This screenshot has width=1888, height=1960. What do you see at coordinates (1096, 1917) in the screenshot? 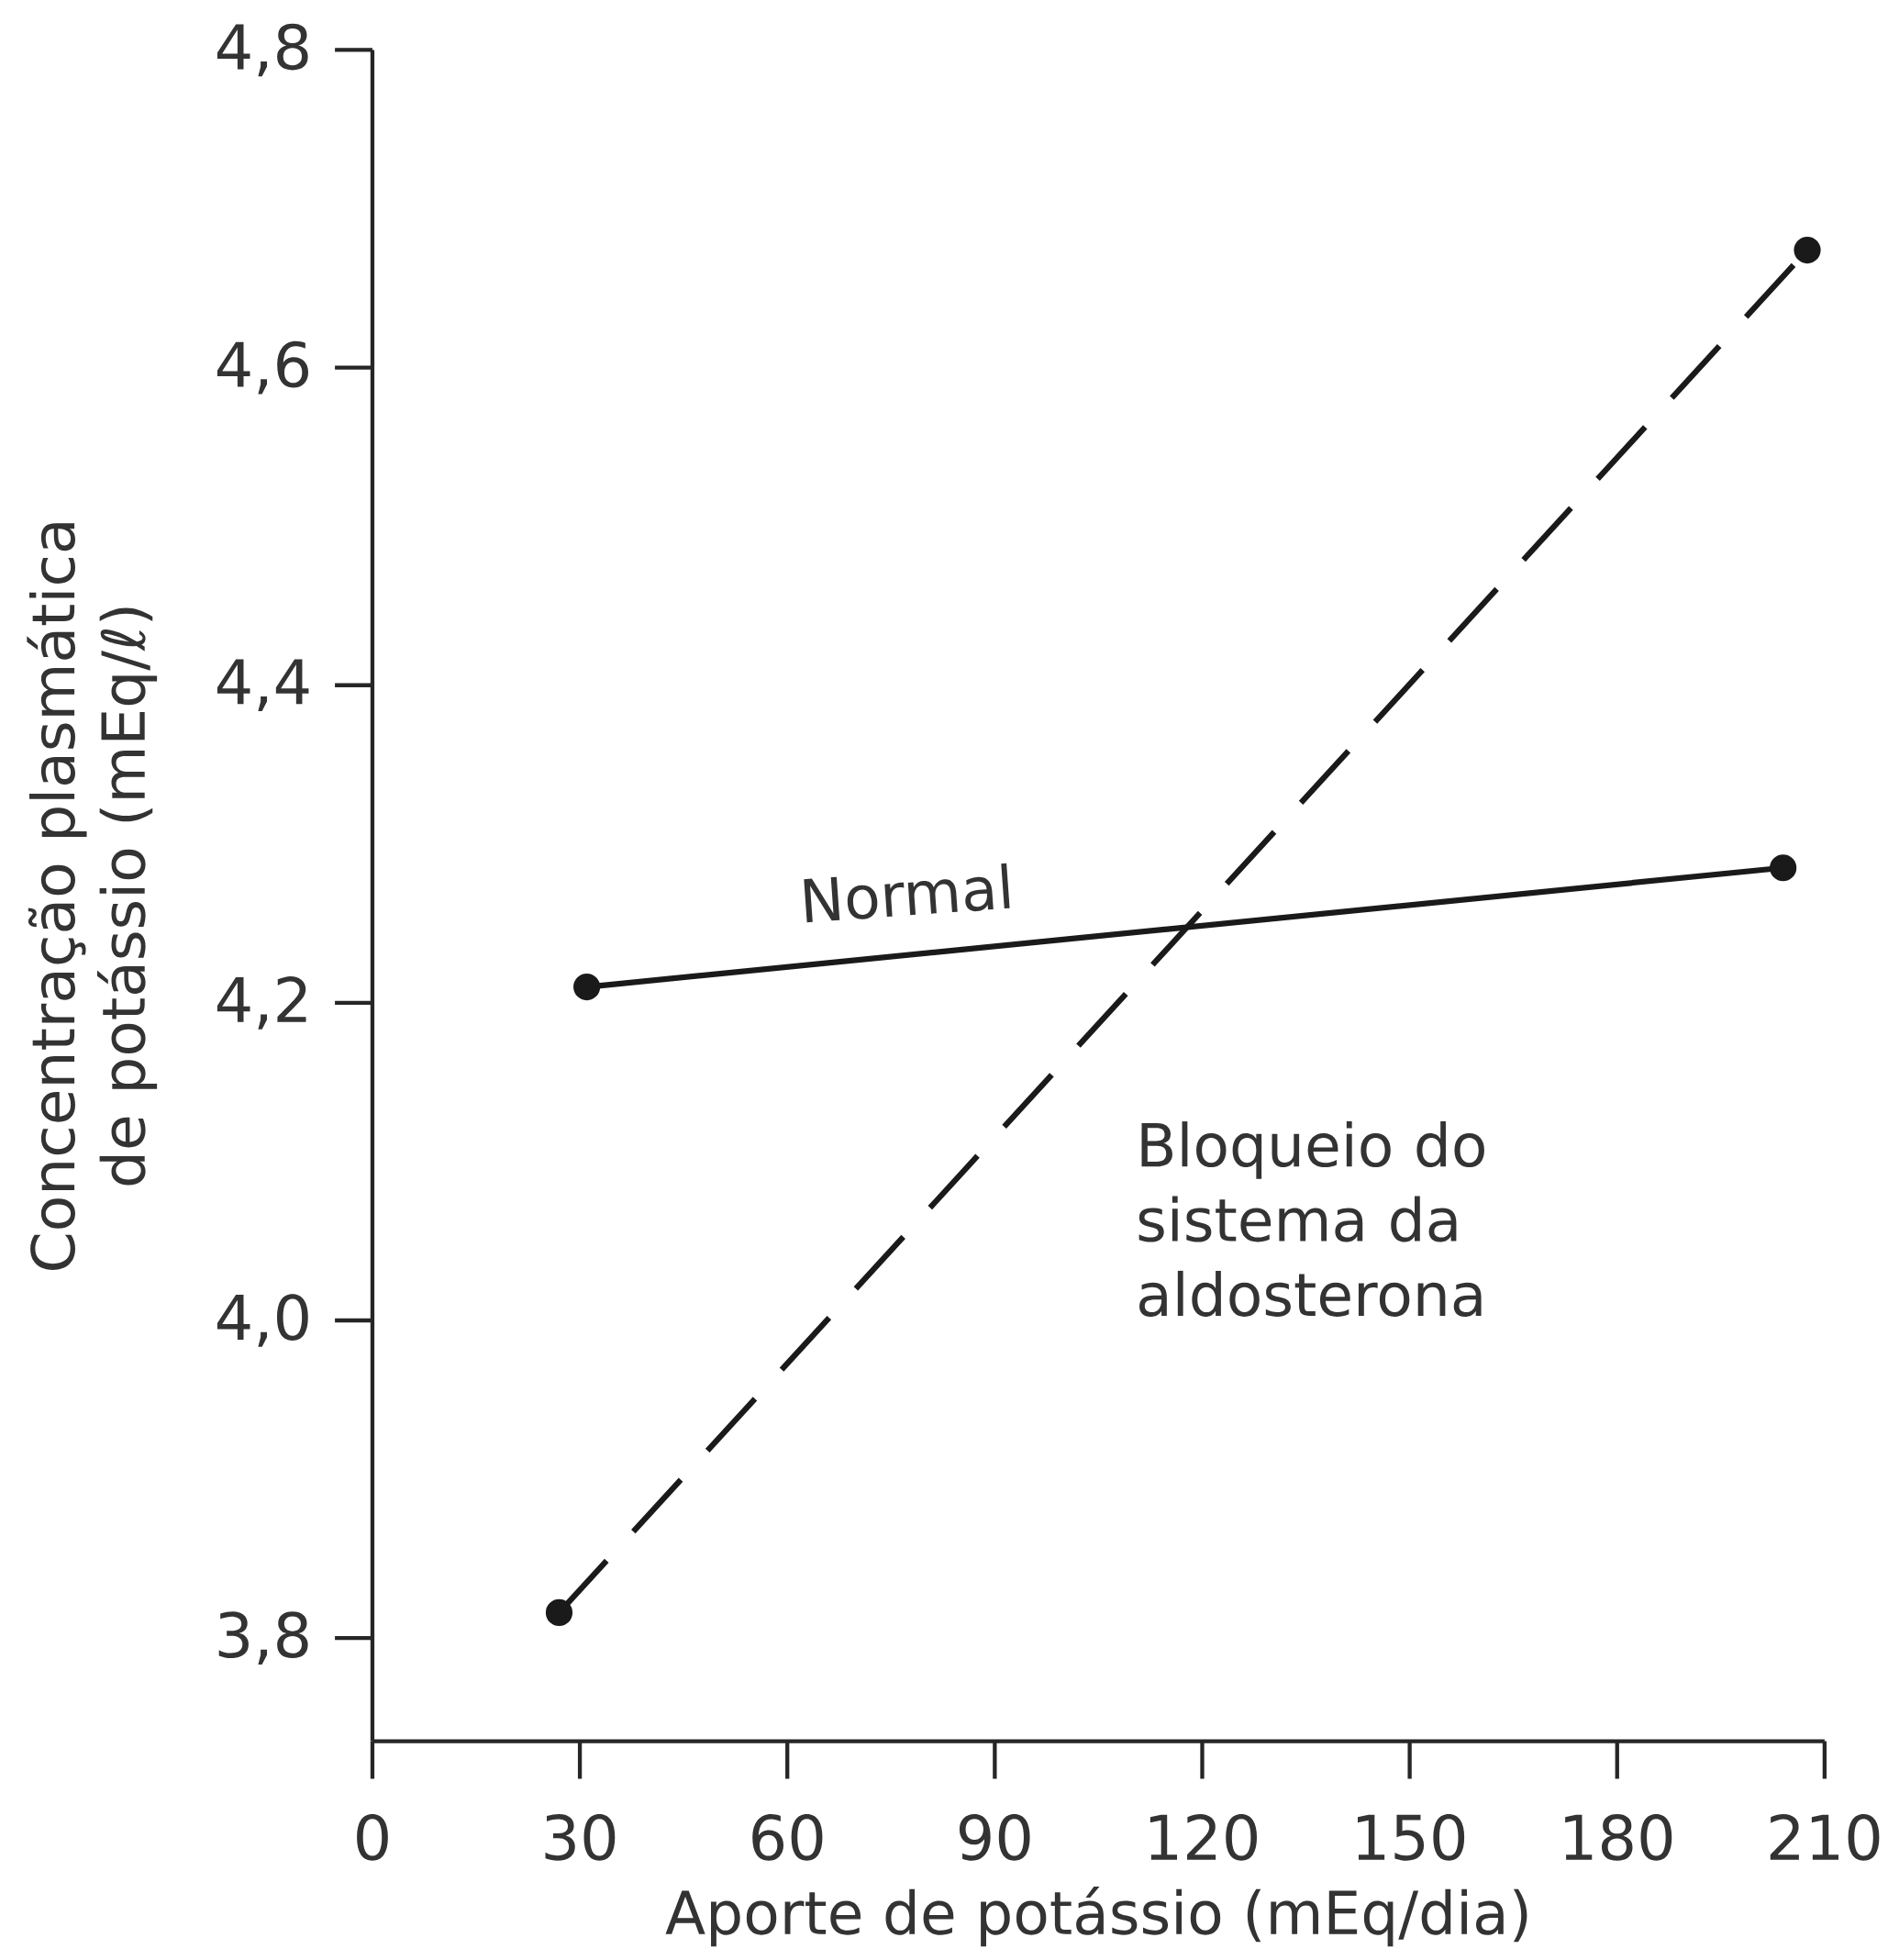
I see `x-axis-title: Aporte de potássio (mEq/dia)` at bounding box center [1096, 1917].